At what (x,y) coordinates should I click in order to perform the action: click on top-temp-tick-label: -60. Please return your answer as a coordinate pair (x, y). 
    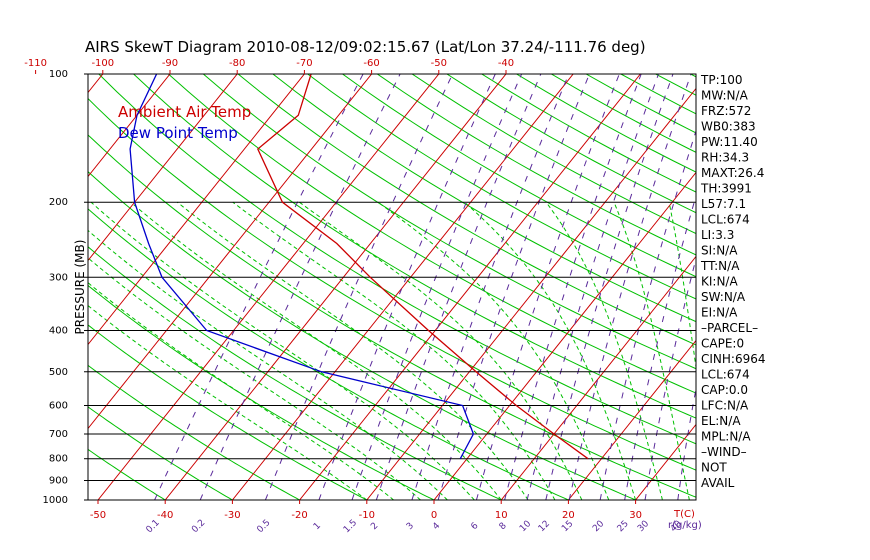
    Looking at the image, I should click on (371, 63).